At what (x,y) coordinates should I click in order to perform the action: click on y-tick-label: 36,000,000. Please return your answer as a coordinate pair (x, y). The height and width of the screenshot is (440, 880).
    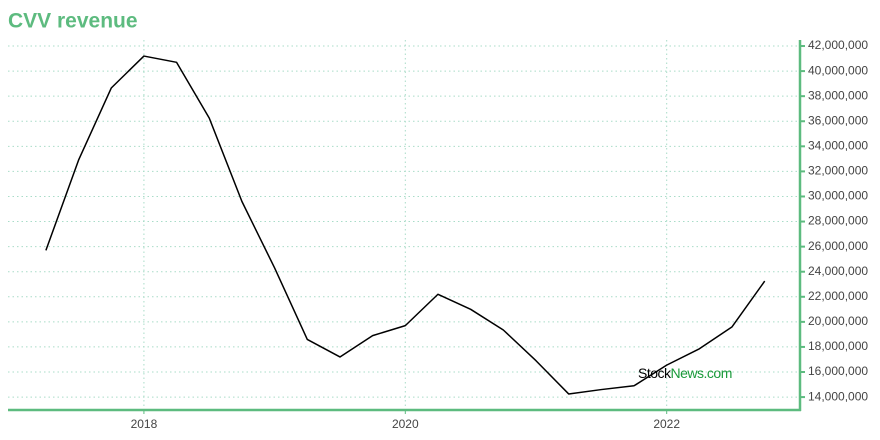
    Looking at the image, I should click on (838, 120).